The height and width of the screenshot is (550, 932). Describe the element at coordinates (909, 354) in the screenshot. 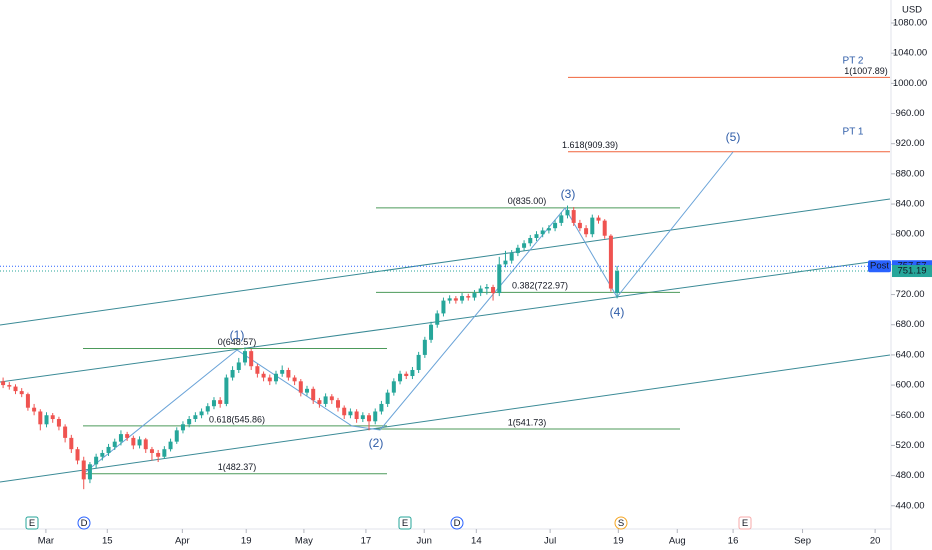

I see `y-tick-label: 640.00` at that location.